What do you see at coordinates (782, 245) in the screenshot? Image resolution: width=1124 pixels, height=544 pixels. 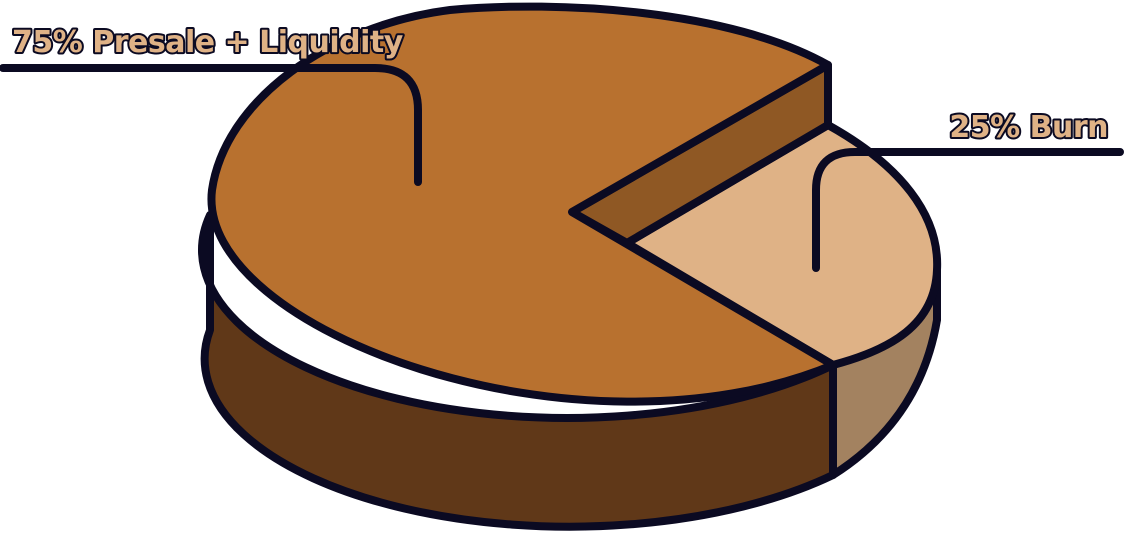 I see `slice-burn` at bounding box center [782, 245].